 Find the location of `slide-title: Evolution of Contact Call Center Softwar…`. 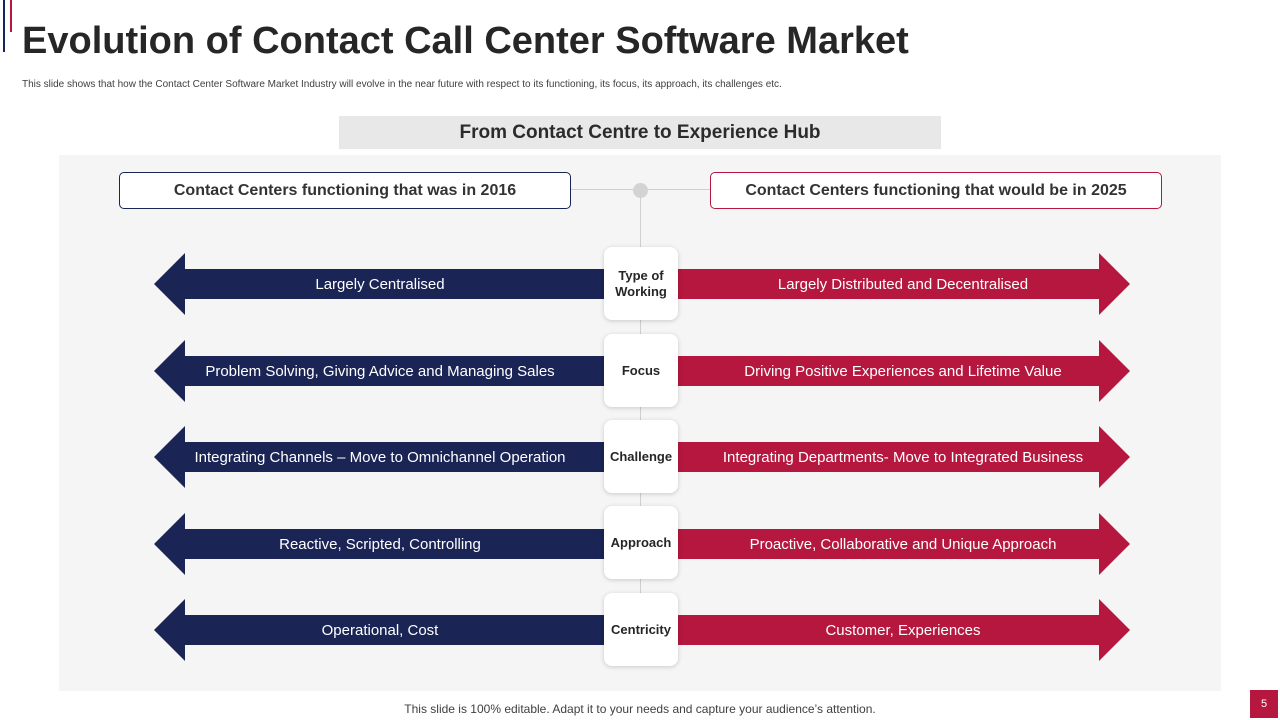

slide-title: Evolution of Contact Call Center Softwar… is located at coordinates (465, 41).